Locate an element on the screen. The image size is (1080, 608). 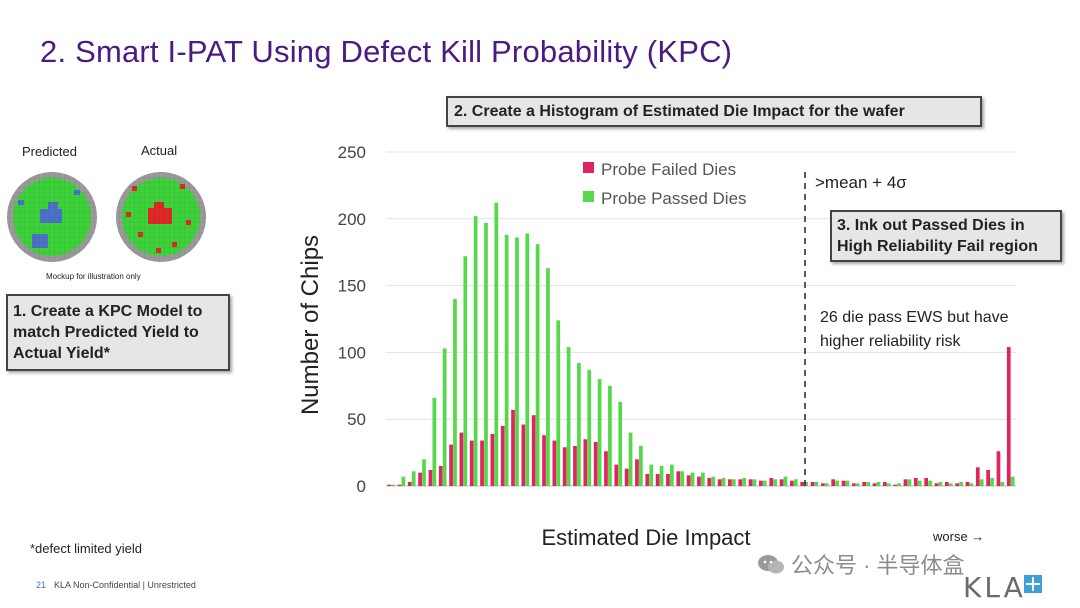
footer-text: KLA Non-Confidential | Unrestricted is located at coordinates (125, 585).